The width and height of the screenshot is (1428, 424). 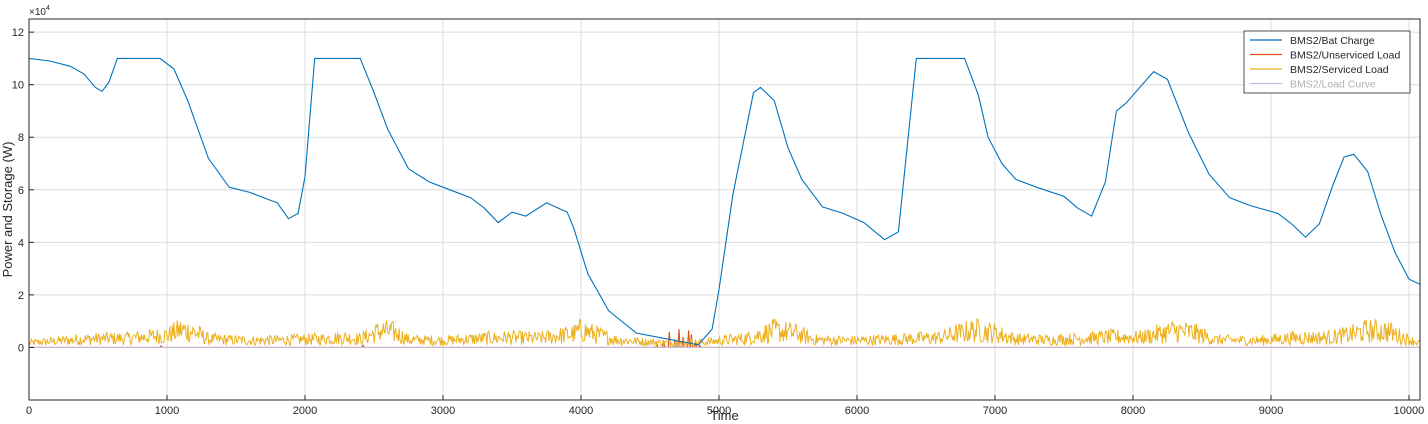 I want to click on x-tick-label: 10000, so click(x=1409, y=411).